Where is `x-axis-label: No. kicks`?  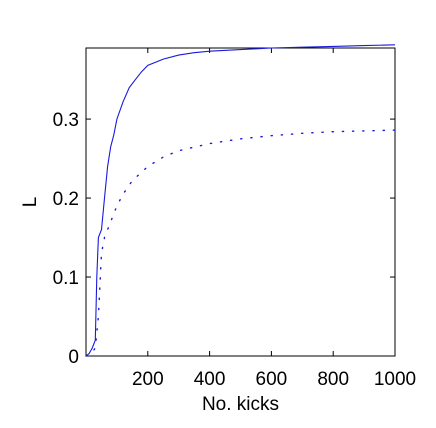 x-axis-label: No. kicks is located at coordinates (240, 404).